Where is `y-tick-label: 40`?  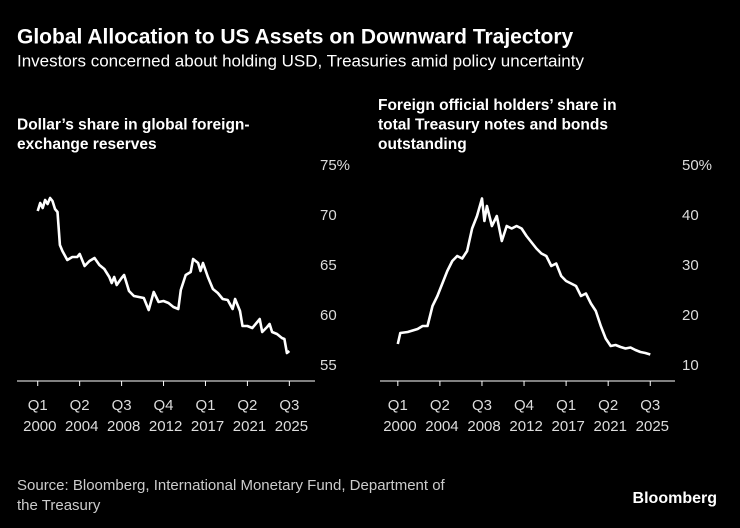
y-tick-label: 40 is located at coordinates (690, 215).